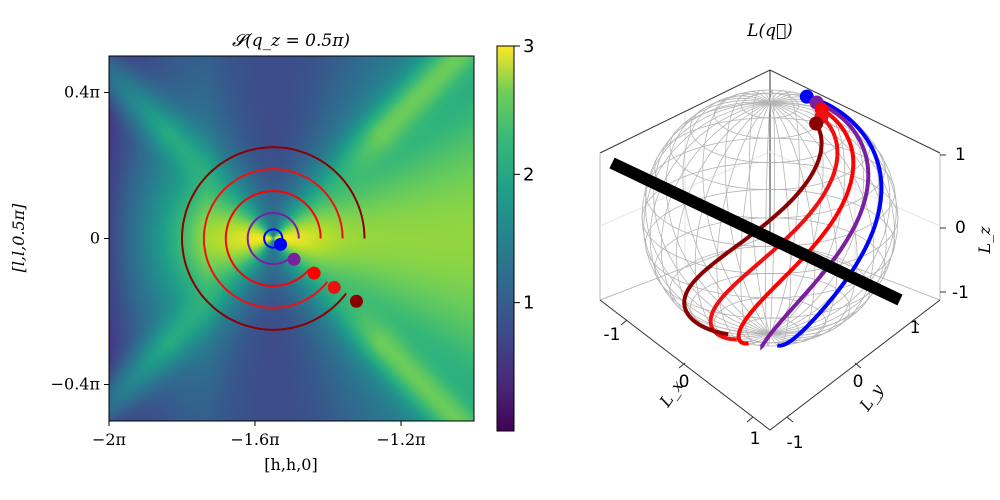 The image size is (1000, 500). I want to click on heatmap-y-ticks: 0.4π 0 −0.4π, so click(80, 238).